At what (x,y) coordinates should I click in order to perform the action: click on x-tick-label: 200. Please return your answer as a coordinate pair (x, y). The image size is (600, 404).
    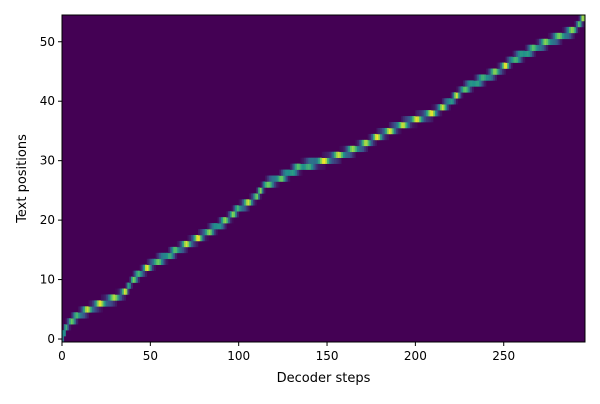
    Looking at the image, I should click on (415, 356).